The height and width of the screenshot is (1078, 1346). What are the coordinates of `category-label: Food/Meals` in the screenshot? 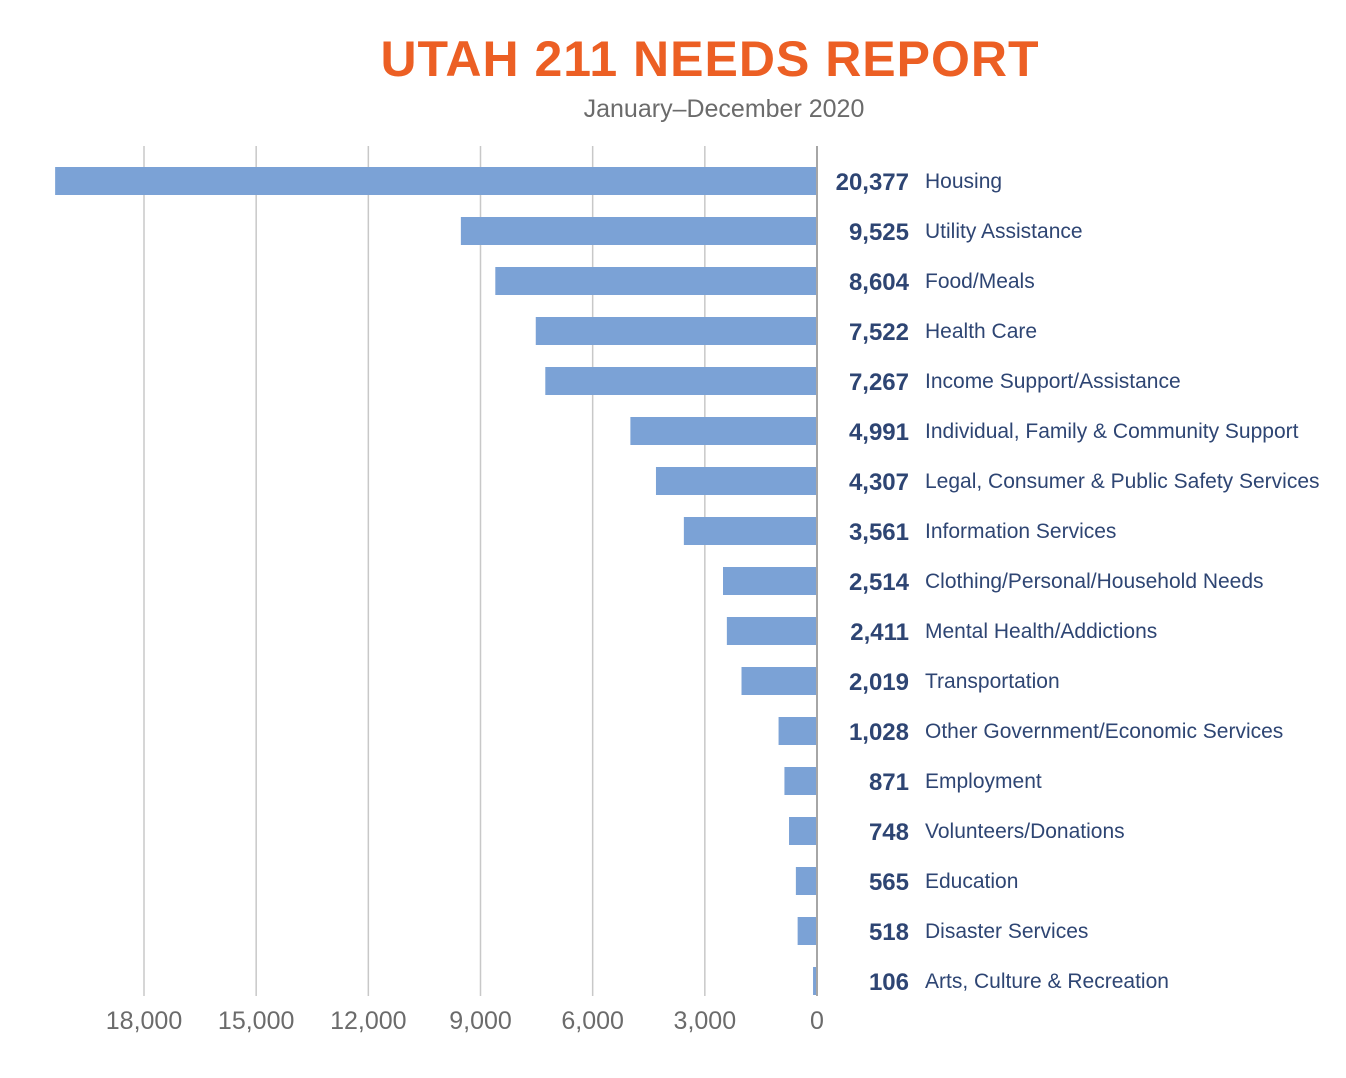 It's located at (980, 281).